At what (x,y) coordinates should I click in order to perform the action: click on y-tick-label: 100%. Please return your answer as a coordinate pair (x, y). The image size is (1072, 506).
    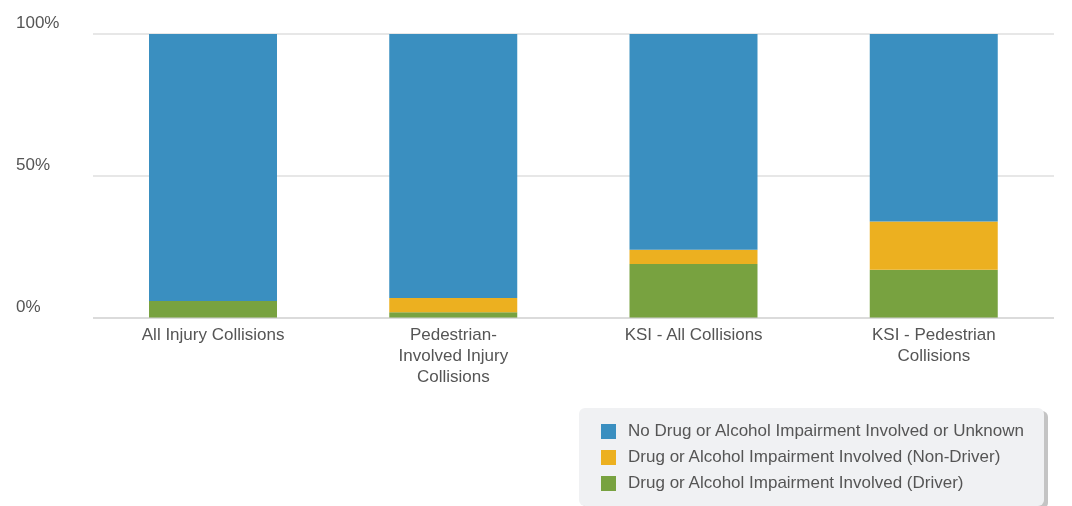
    Looking at the image, I should click on (38, 22).